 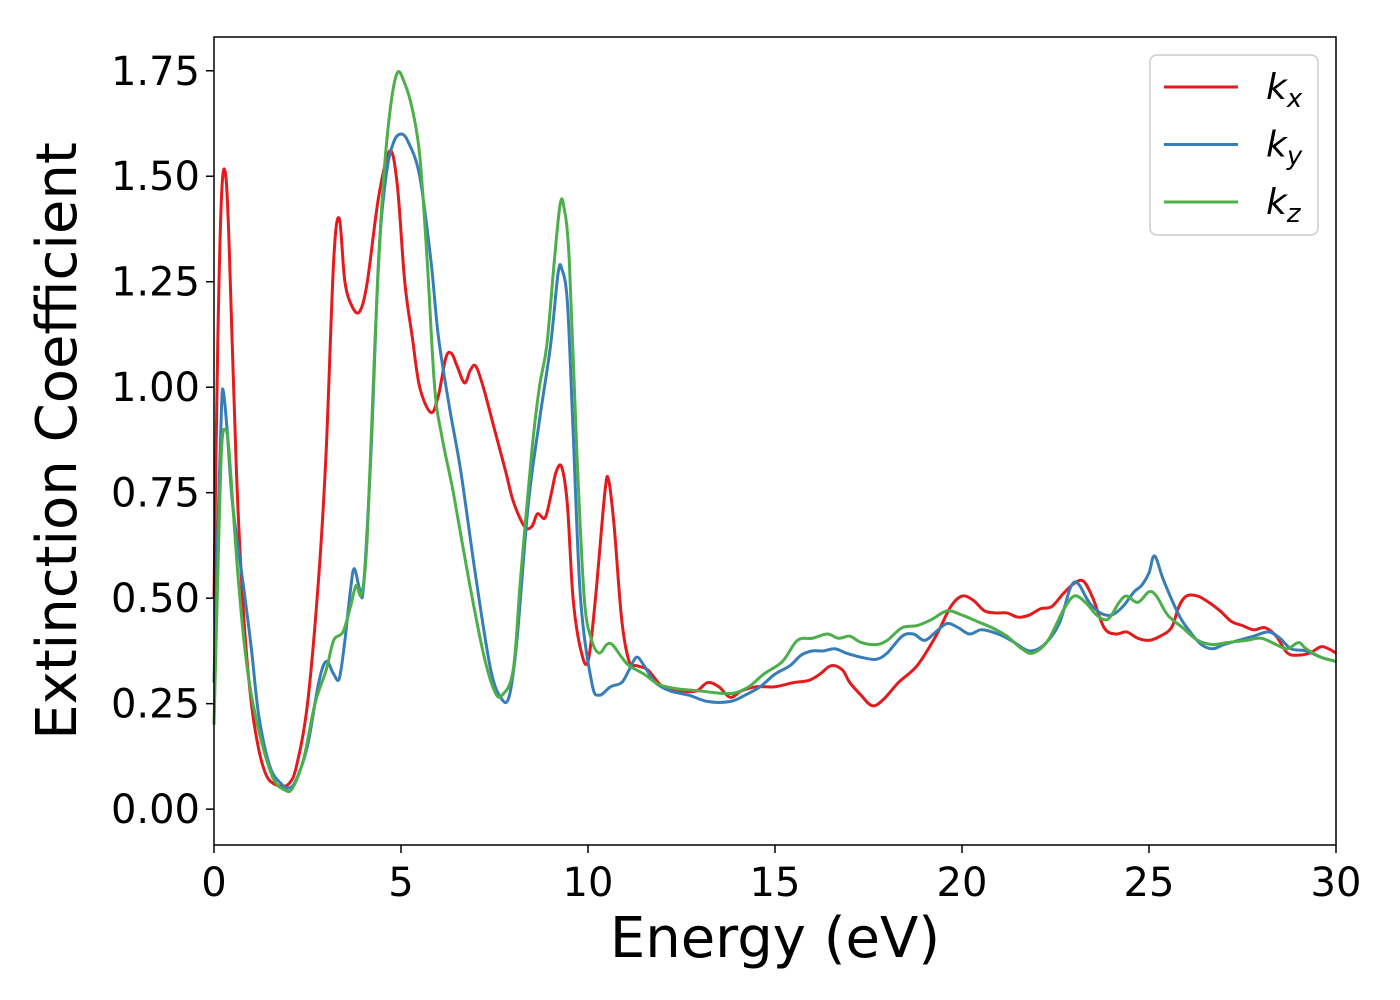 I want to click on x-axis-ticks: 0 5 10 15 20 25 30, so click(x=781, y=875).